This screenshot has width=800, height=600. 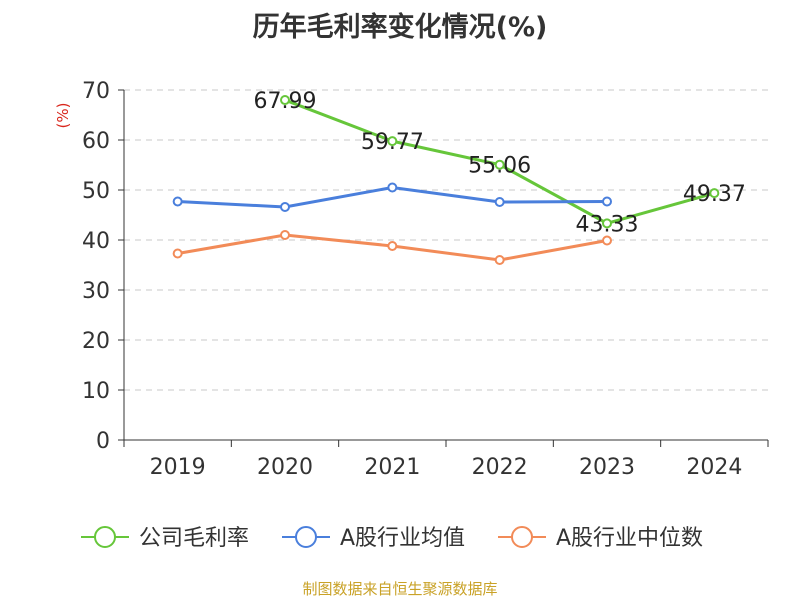 I want to click on data-point-s2-2022, so click(x=499, y=260).